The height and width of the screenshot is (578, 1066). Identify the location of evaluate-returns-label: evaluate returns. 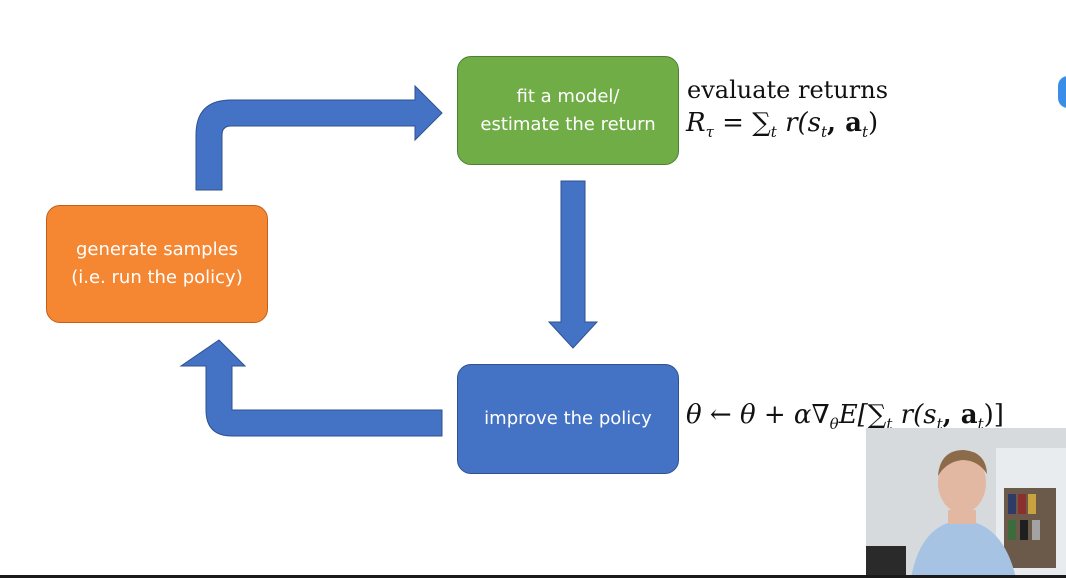
(787, 90).